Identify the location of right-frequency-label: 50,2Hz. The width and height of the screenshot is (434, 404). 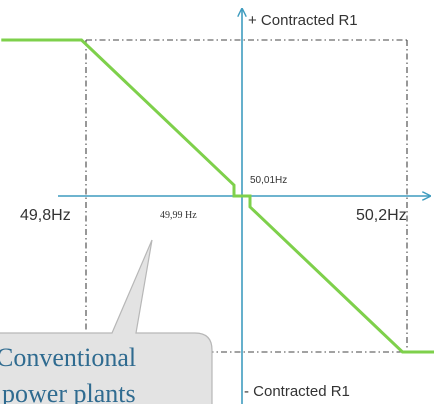
(381, 215).